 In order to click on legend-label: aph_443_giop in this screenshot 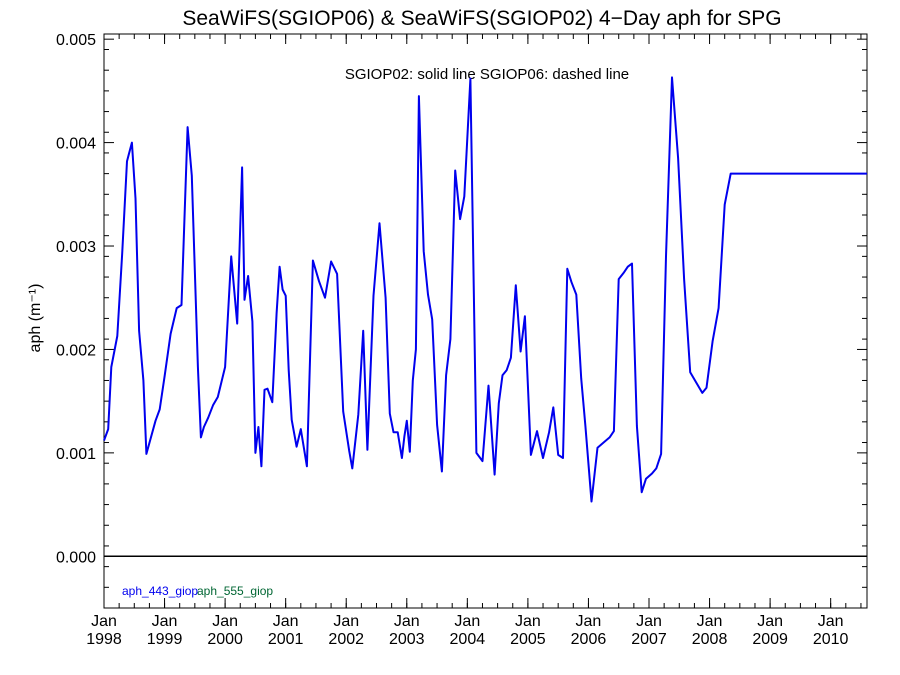, I will do `click(160, 591)`.